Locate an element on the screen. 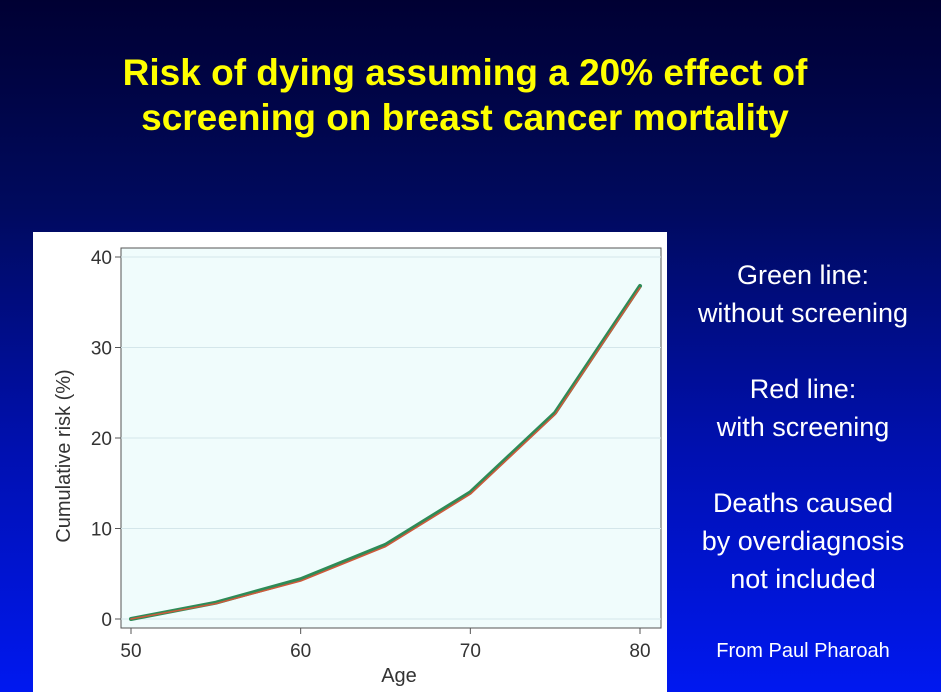 This screenshot has width=941, height=692. y-axis-label: Cumulative risk (%) is located at coordinates (64, 455).